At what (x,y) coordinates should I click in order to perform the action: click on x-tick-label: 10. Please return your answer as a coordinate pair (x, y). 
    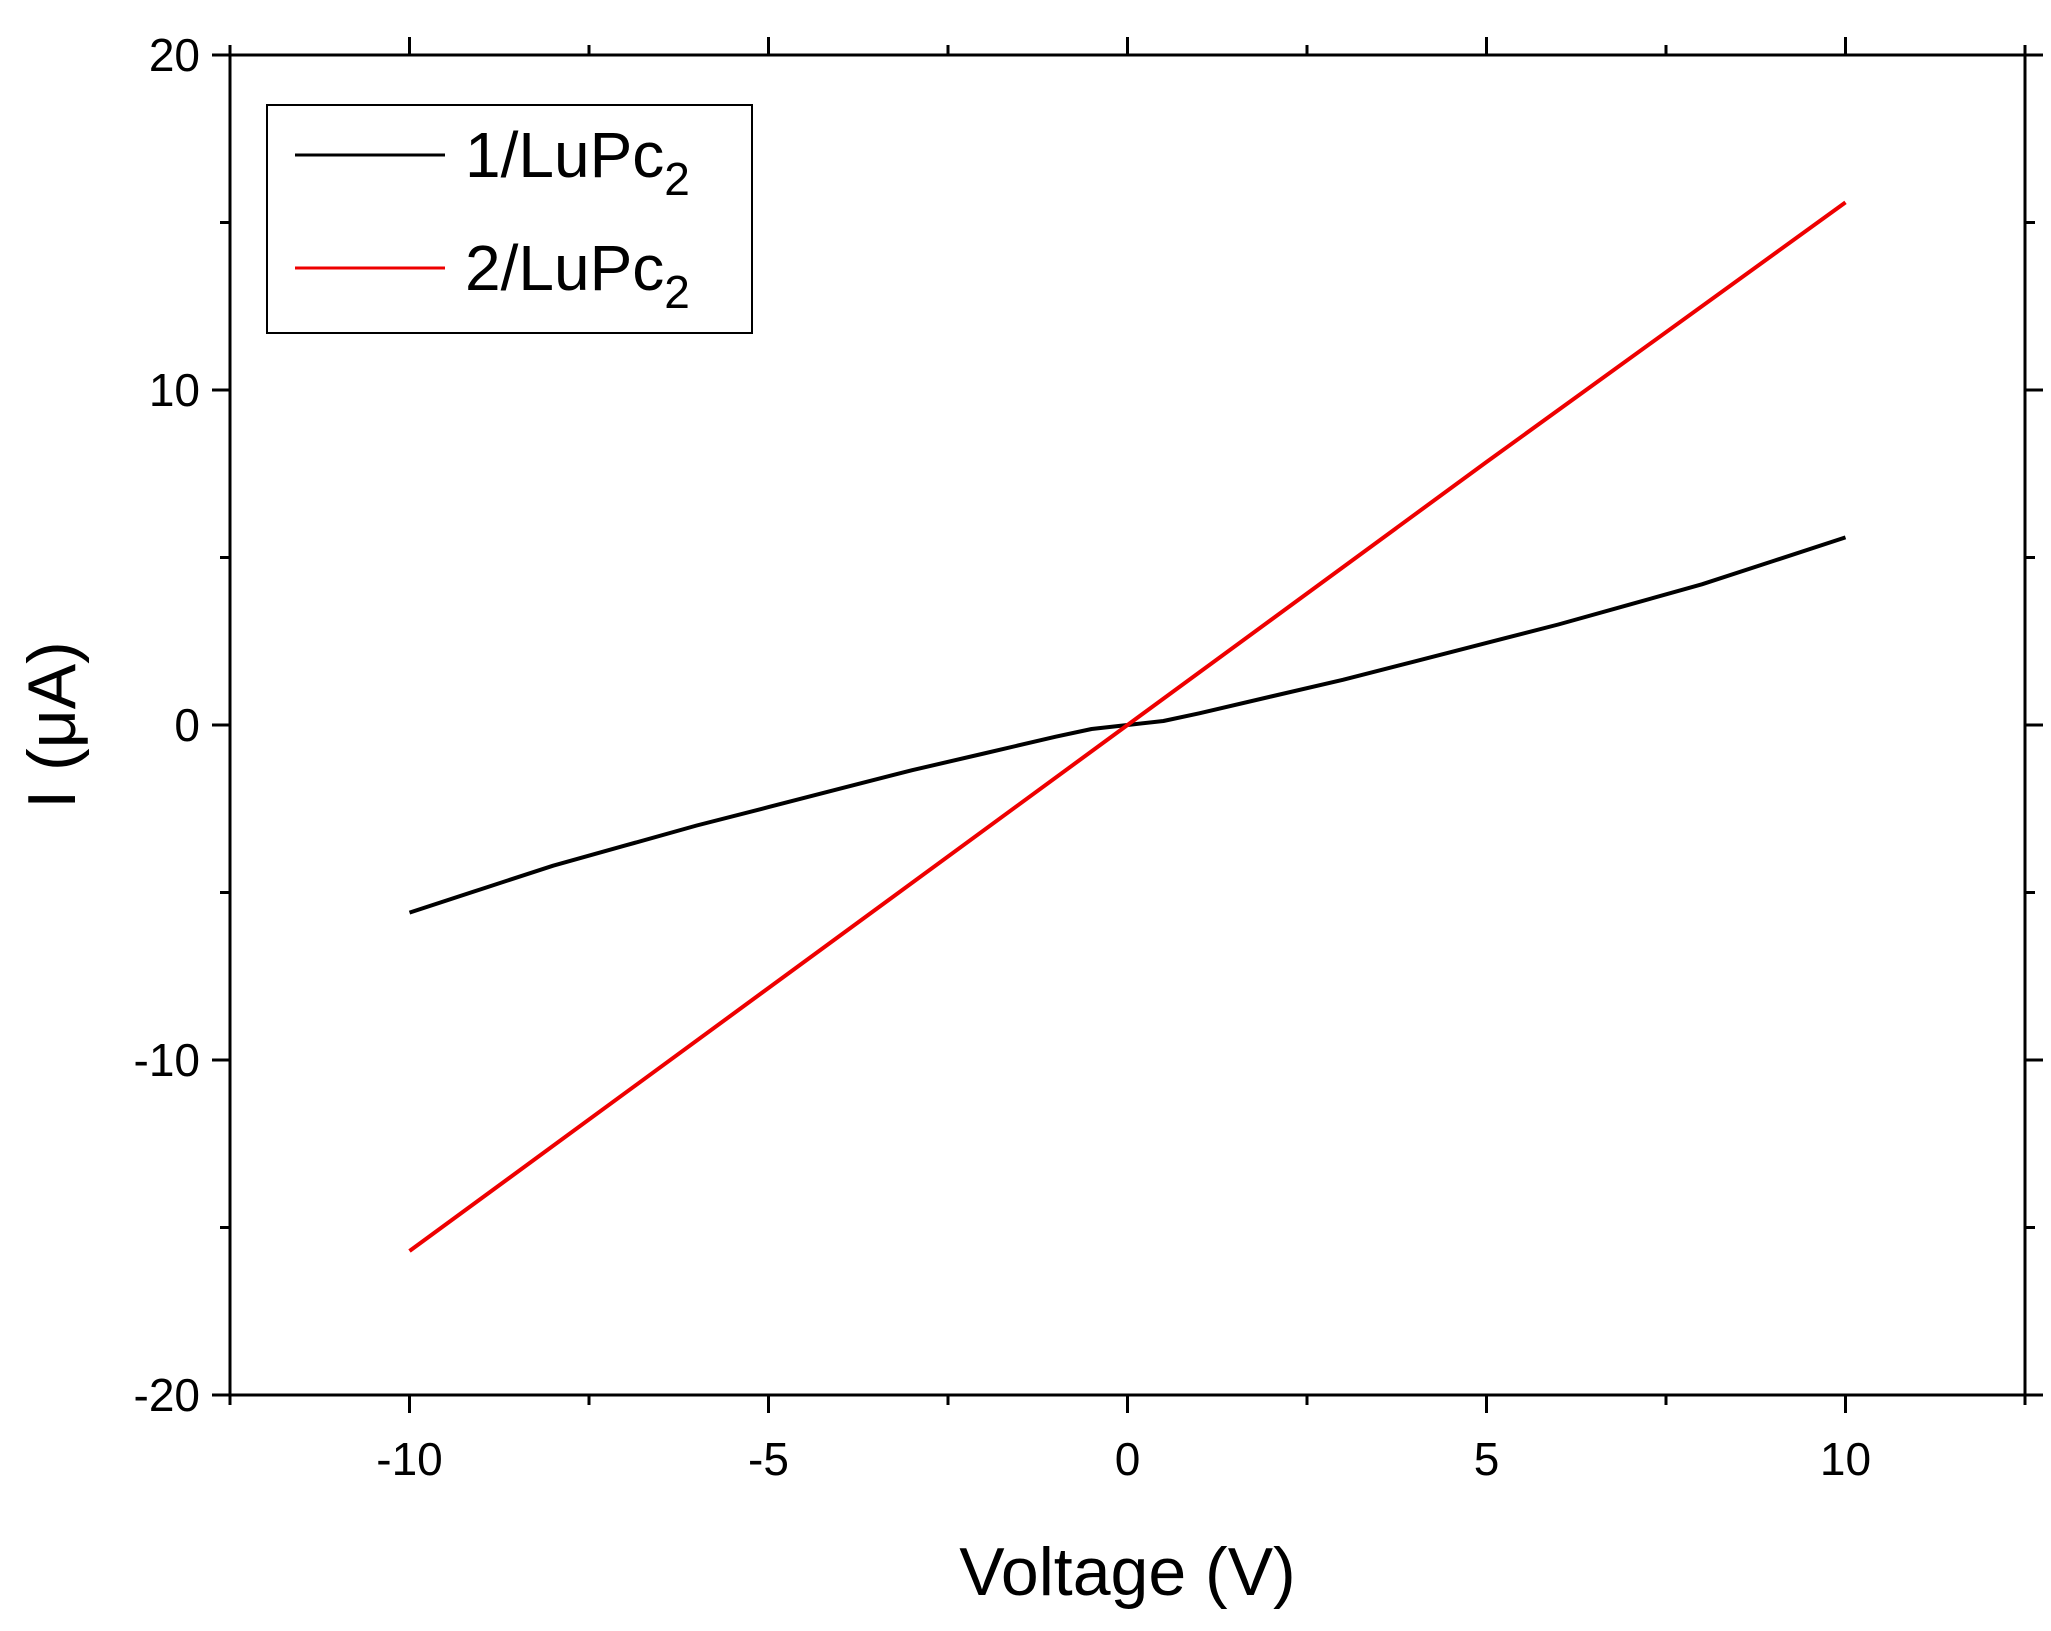
    Looking at the image, I should click on (1845, 1459).